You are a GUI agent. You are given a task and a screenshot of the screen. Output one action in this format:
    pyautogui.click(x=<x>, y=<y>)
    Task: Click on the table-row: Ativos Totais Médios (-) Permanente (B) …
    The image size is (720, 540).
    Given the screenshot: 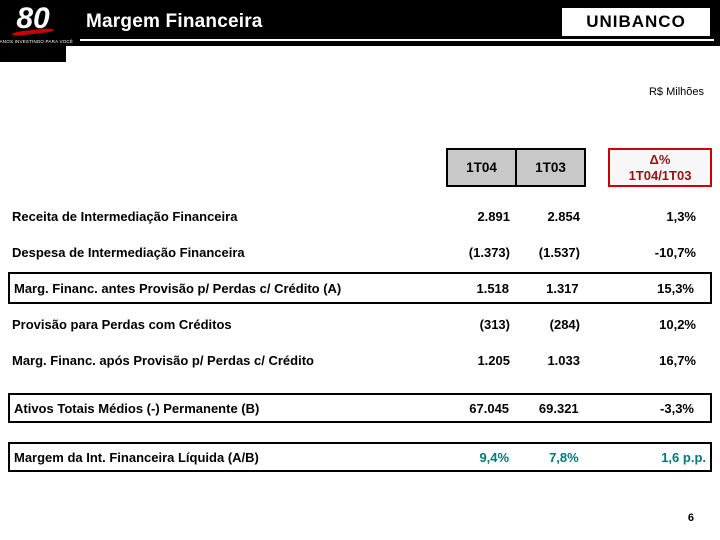 What is the action you would take?
    pyautogui.click(x=360, y=408)
    